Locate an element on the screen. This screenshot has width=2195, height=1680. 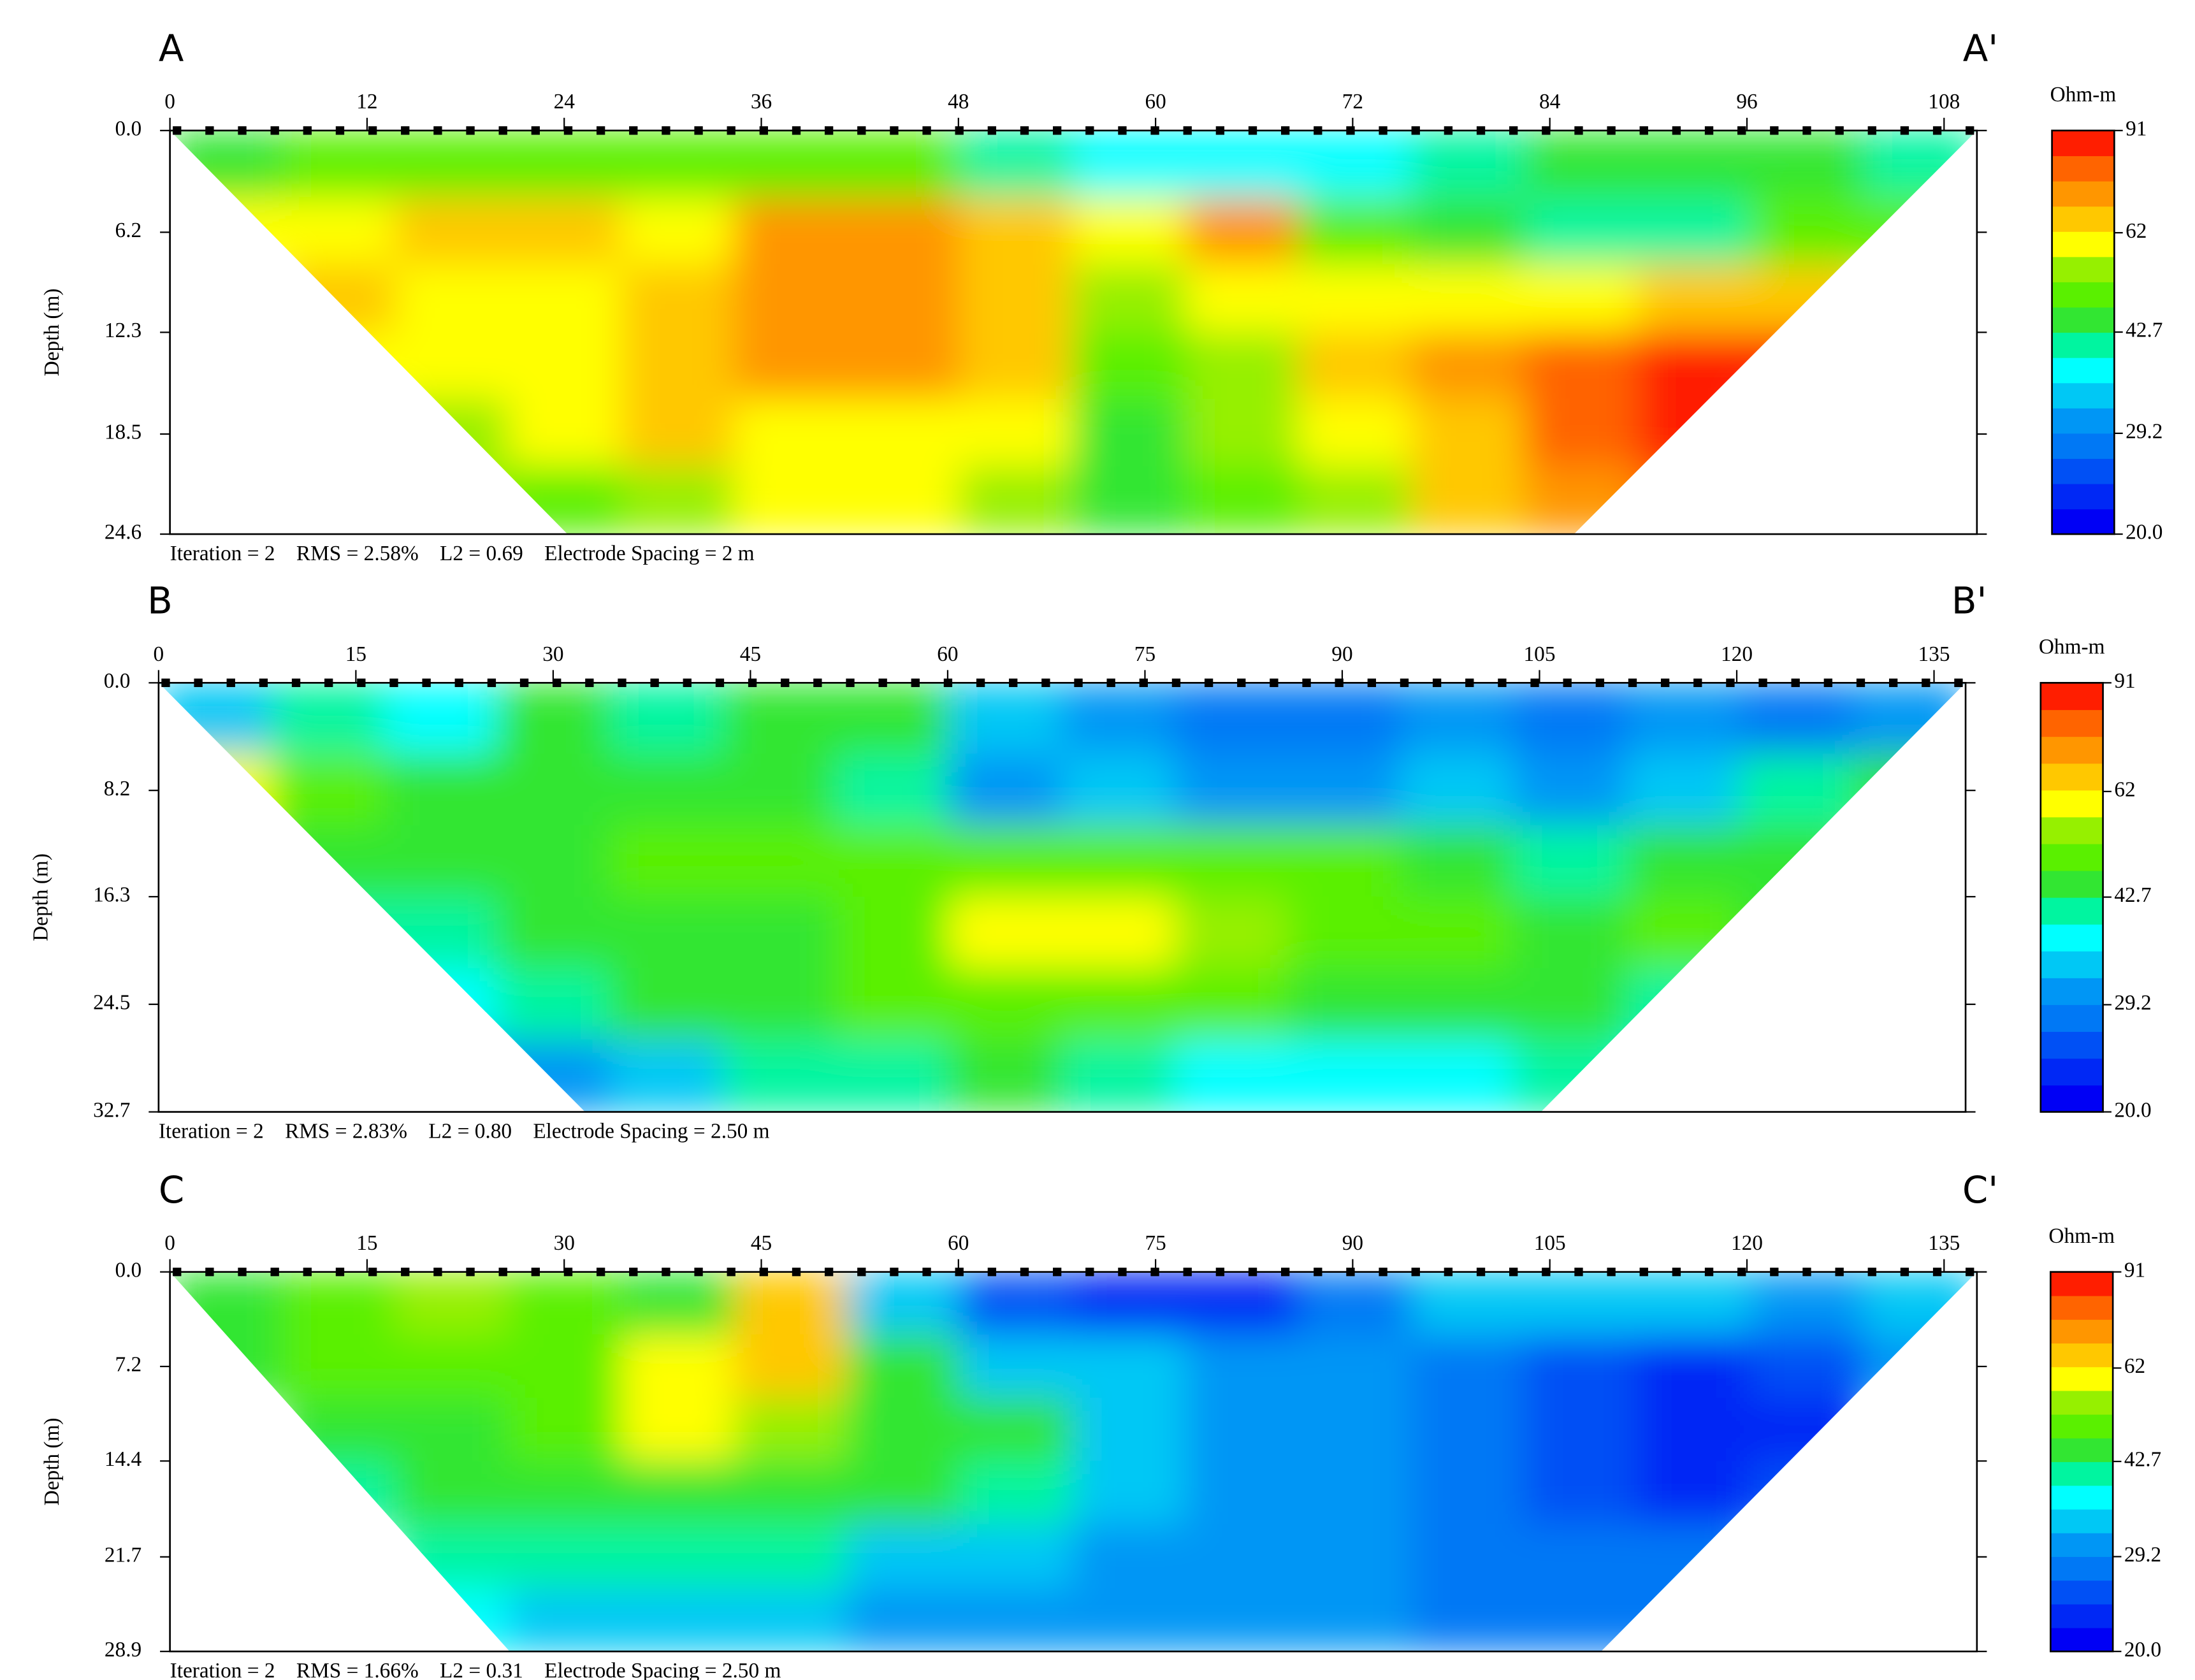
y-tick-label: 18.5 is located at coordinates (123, 432).